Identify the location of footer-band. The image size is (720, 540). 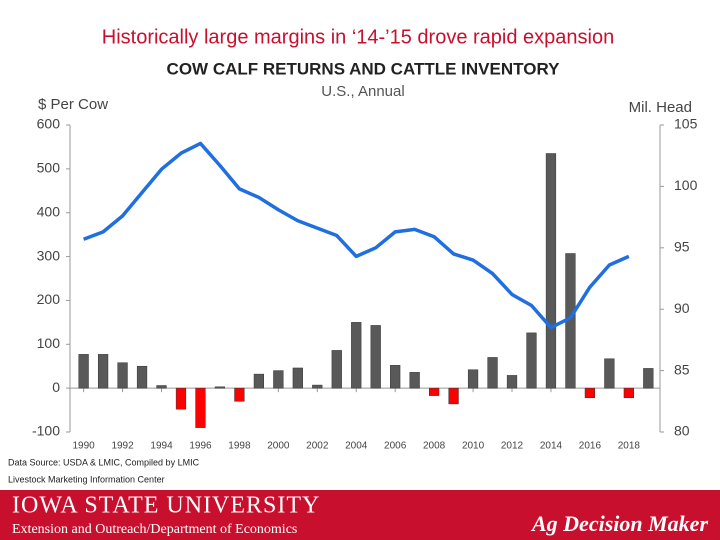
(360, 515).